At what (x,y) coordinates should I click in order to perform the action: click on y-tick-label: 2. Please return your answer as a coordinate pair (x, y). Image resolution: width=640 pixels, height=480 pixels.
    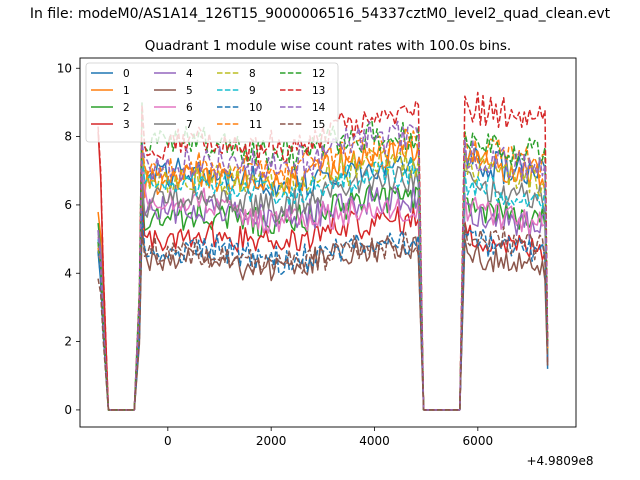
    Looking at the image, I should click on (68, 342).